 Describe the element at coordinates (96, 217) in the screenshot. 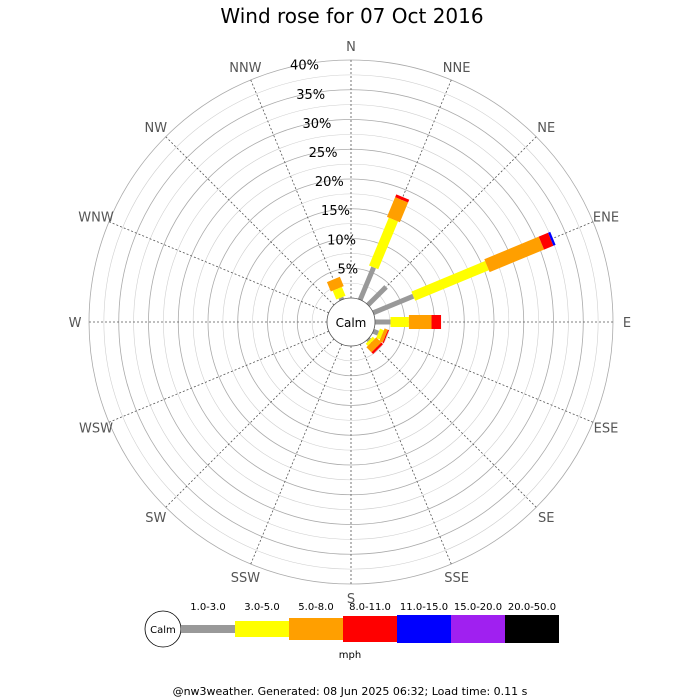

I see `direction-label-wnw: WNW` at that location.